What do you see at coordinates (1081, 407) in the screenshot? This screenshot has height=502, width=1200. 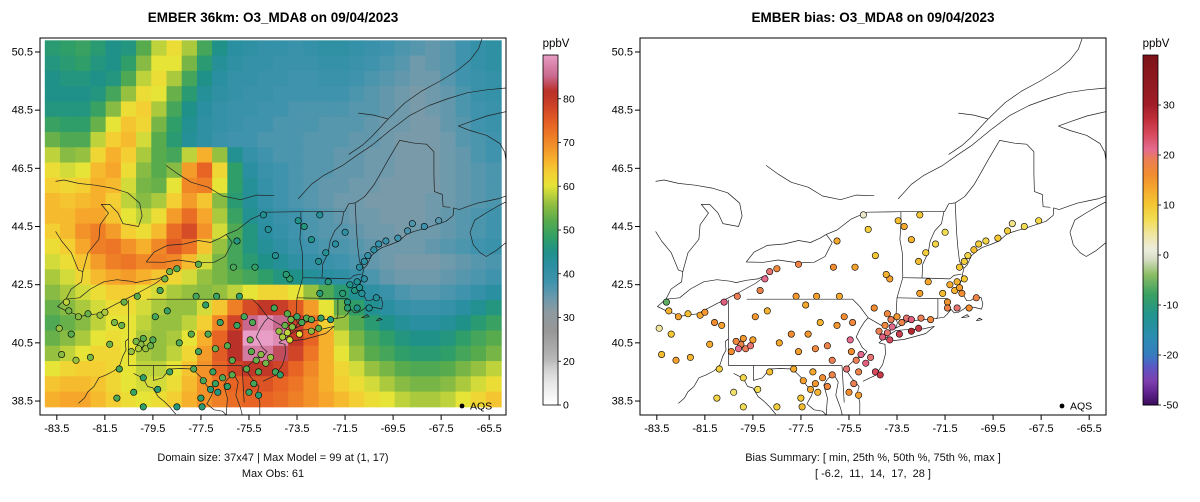 I see `aqs-legend-label: AQS` at bounding box center [1081, 407].